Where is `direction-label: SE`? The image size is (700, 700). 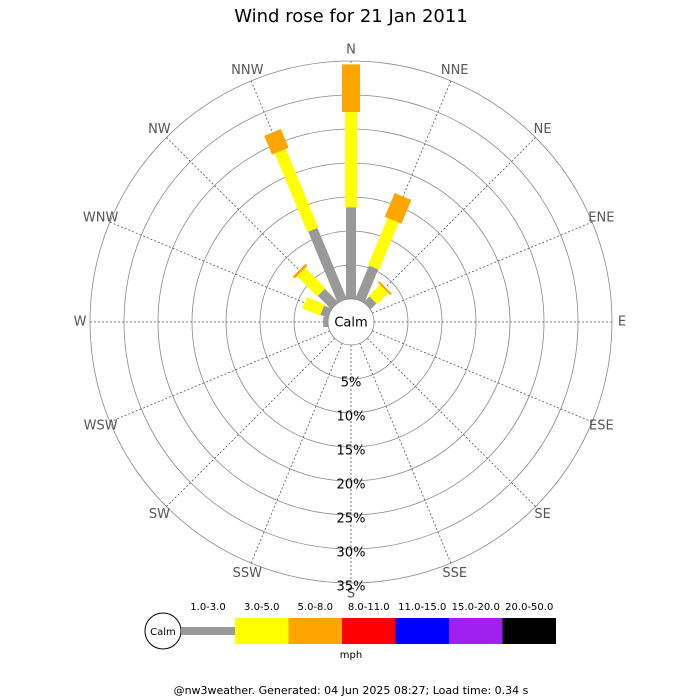
direction-label: SE is located at coordinates (542, 514).